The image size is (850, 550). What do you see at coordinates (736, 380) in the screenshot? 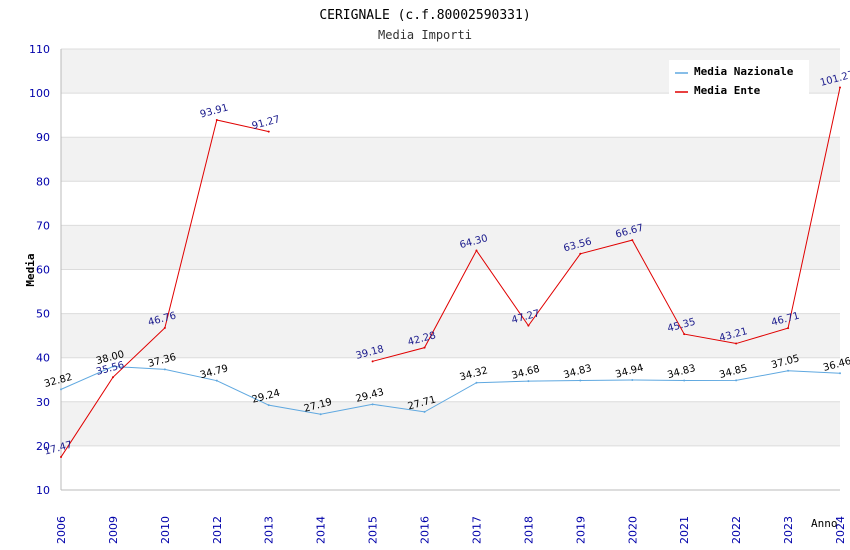
I see `data-point-media-nazionale-2022` at bounding box center [736, 380].